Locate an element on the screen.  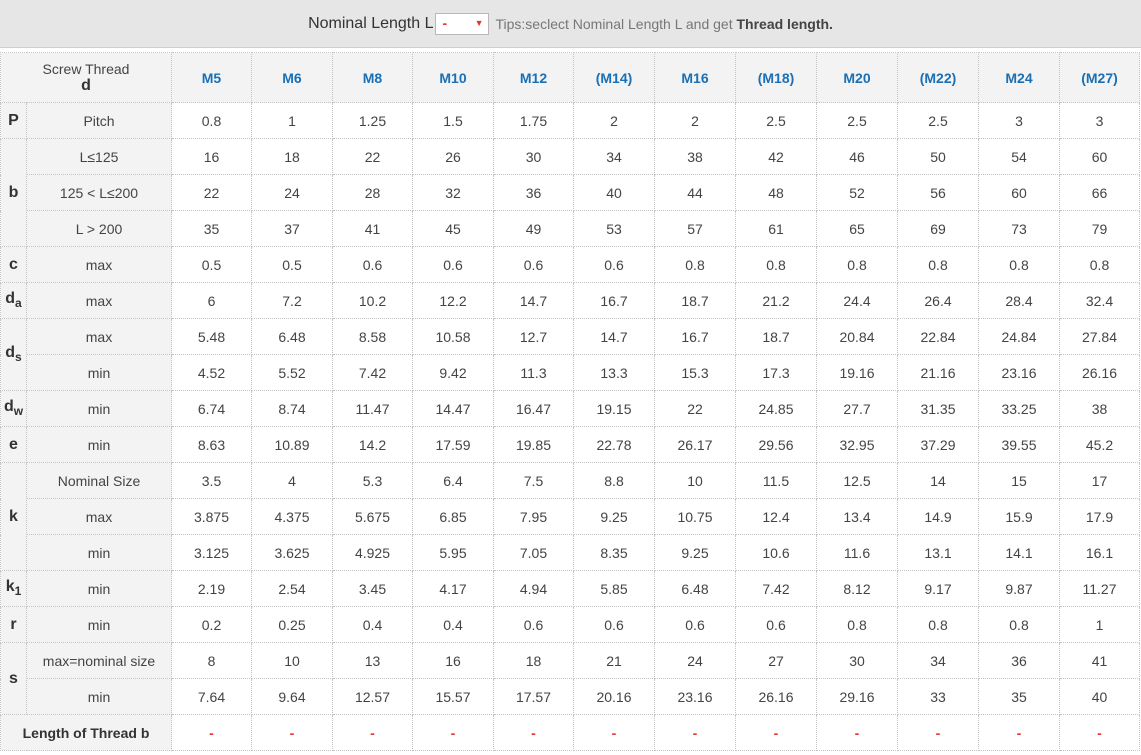
value-cell: 26.17 is located at coordinates (695, 444).